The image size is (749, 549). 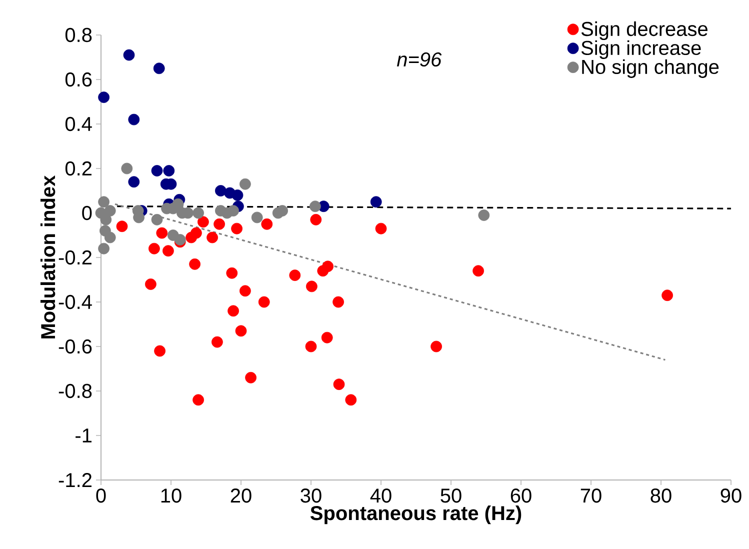 I want to click on y-tick-label: -0.2, so click(x=75, y=257).